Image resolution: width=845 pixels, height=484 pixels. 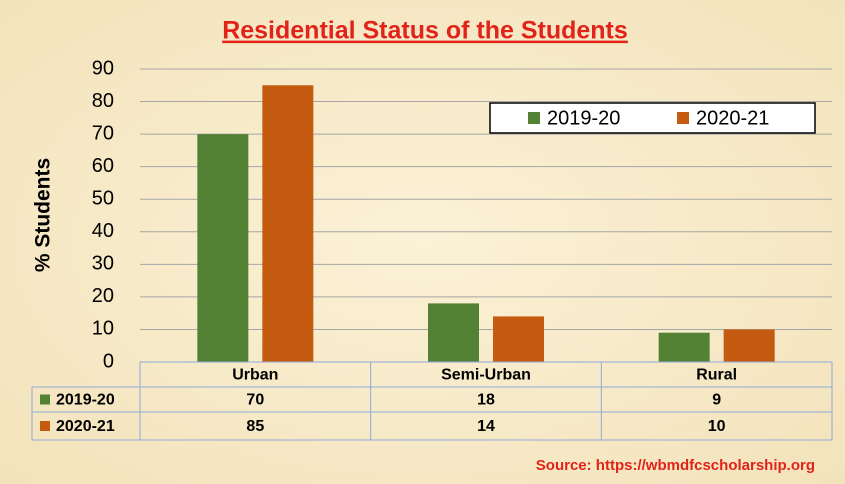 I want to click on y-tick-label: 50, so click(x=103, y=199).